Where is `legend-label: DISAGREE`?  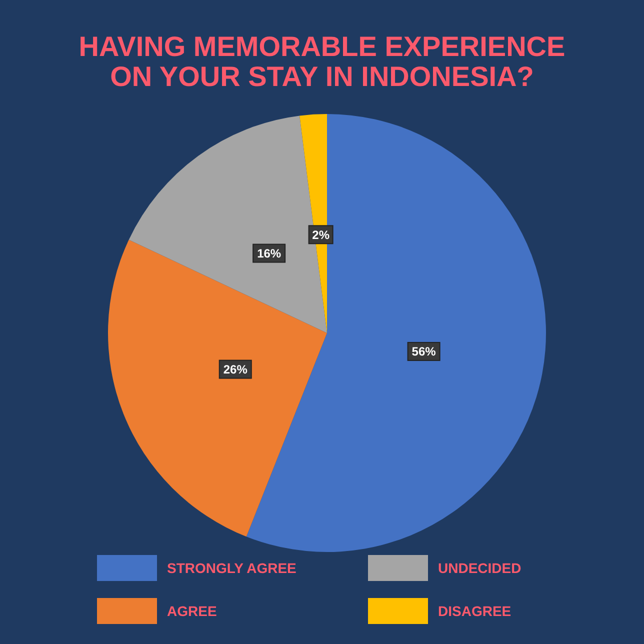 legend-label: DISAGREE is located at coordinates (475, 610).